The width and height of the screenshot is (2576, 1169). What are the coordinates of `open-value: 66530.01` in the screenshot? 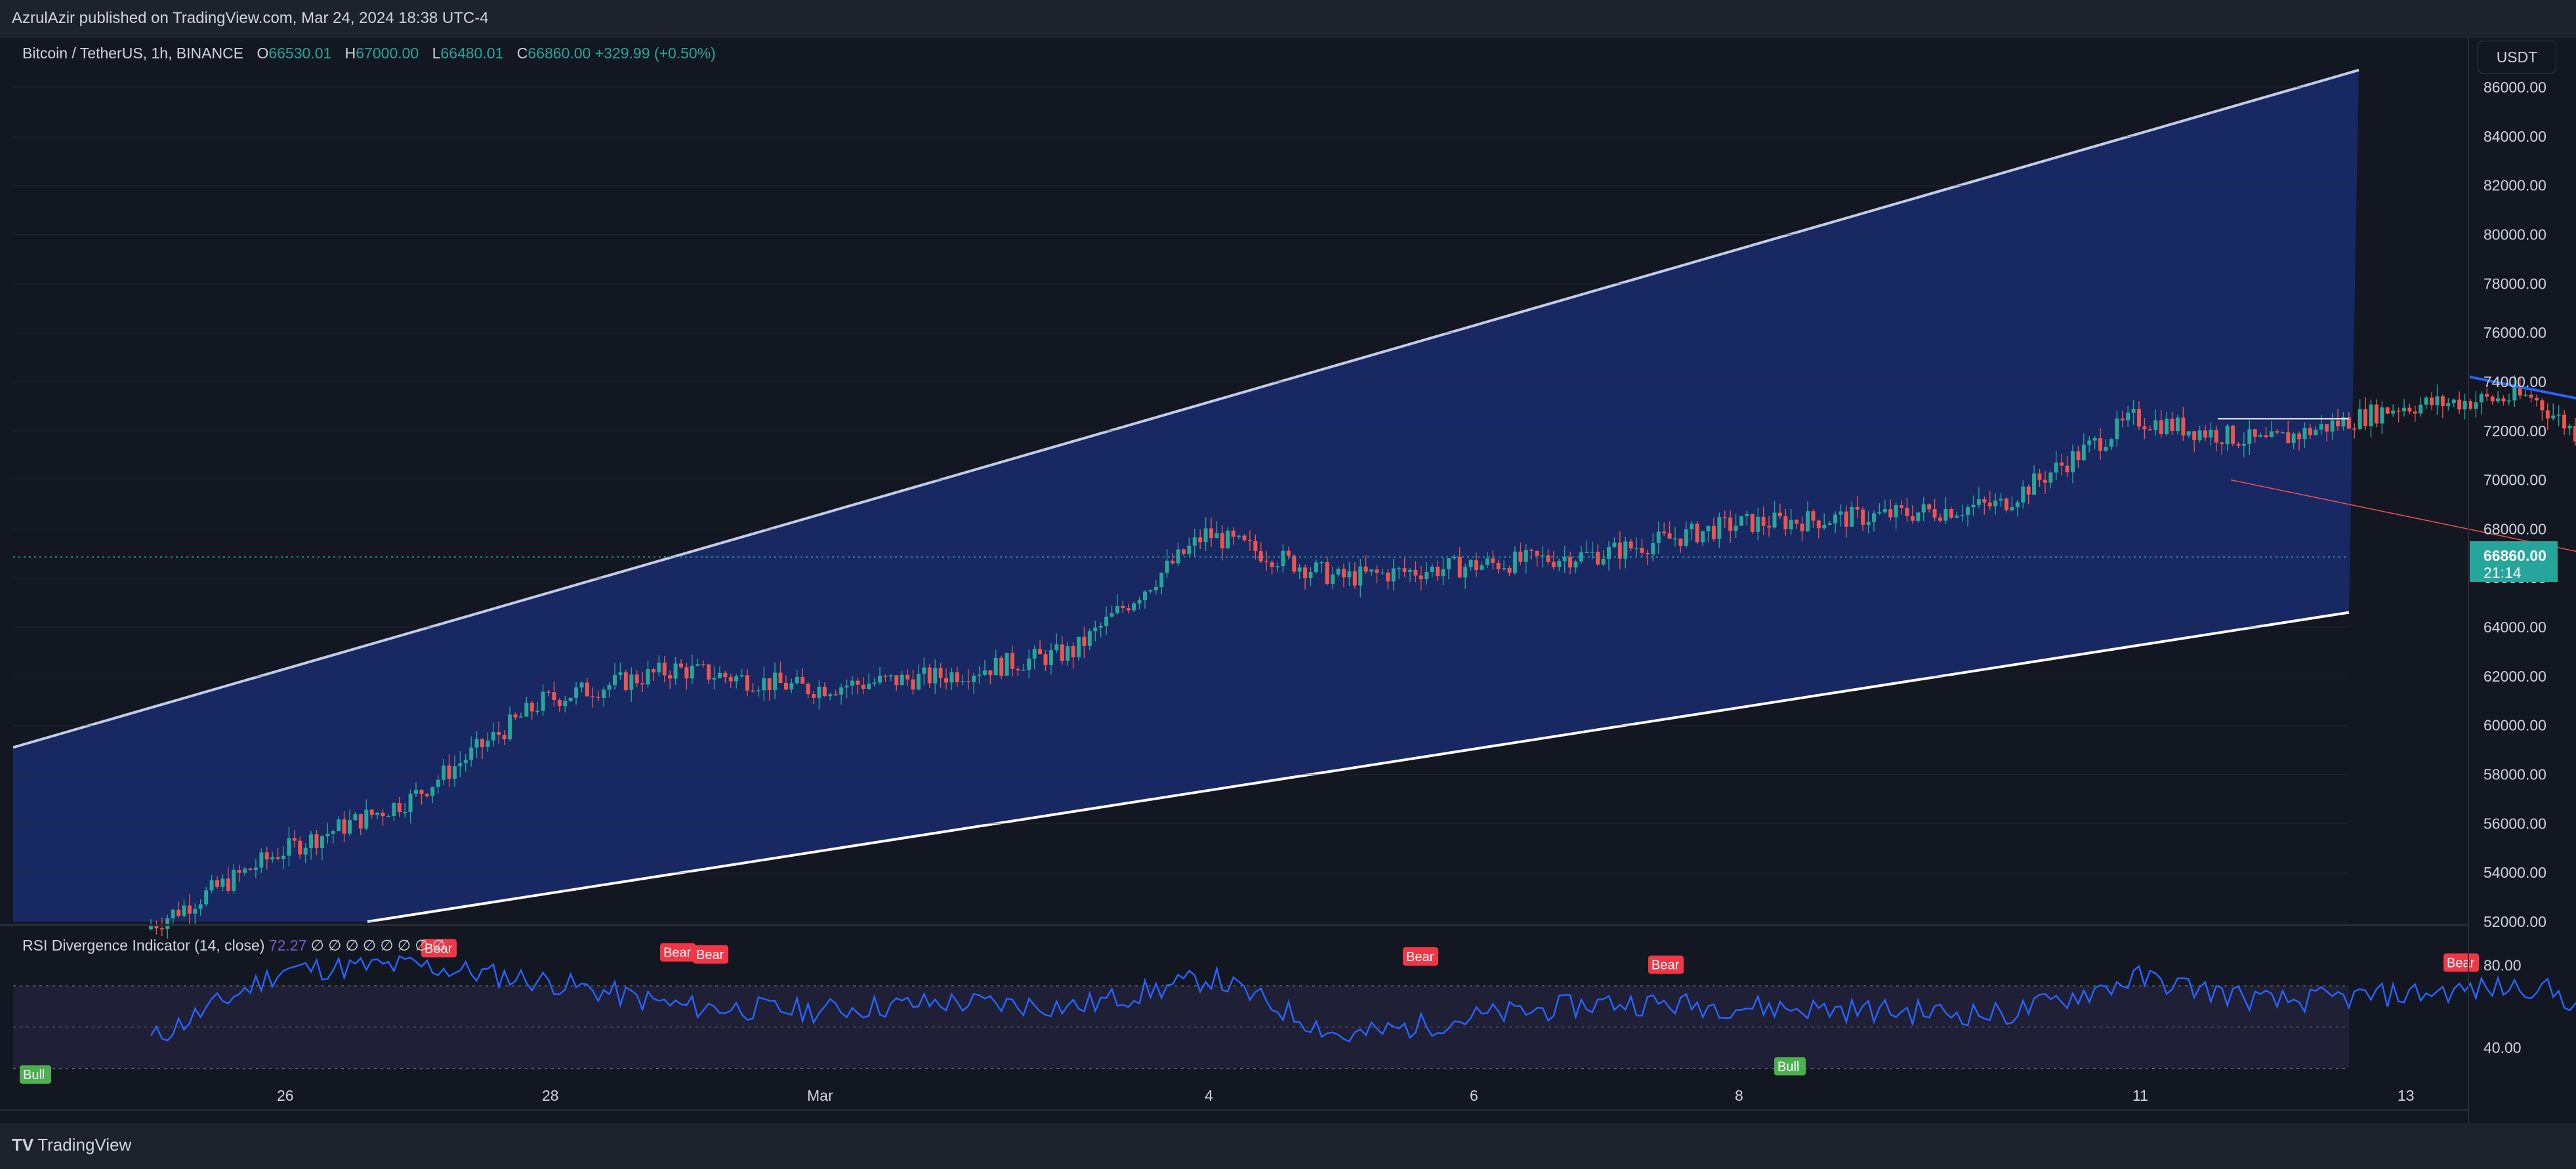 It's located at (300, 53).